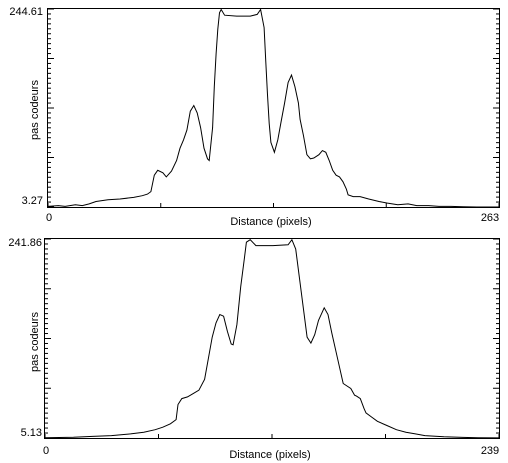 This screenshot has height=463, width=508. Describe the element at coordinates (490, 451) in the screenshot. I see `x-tick-label-max: 239` at that location.